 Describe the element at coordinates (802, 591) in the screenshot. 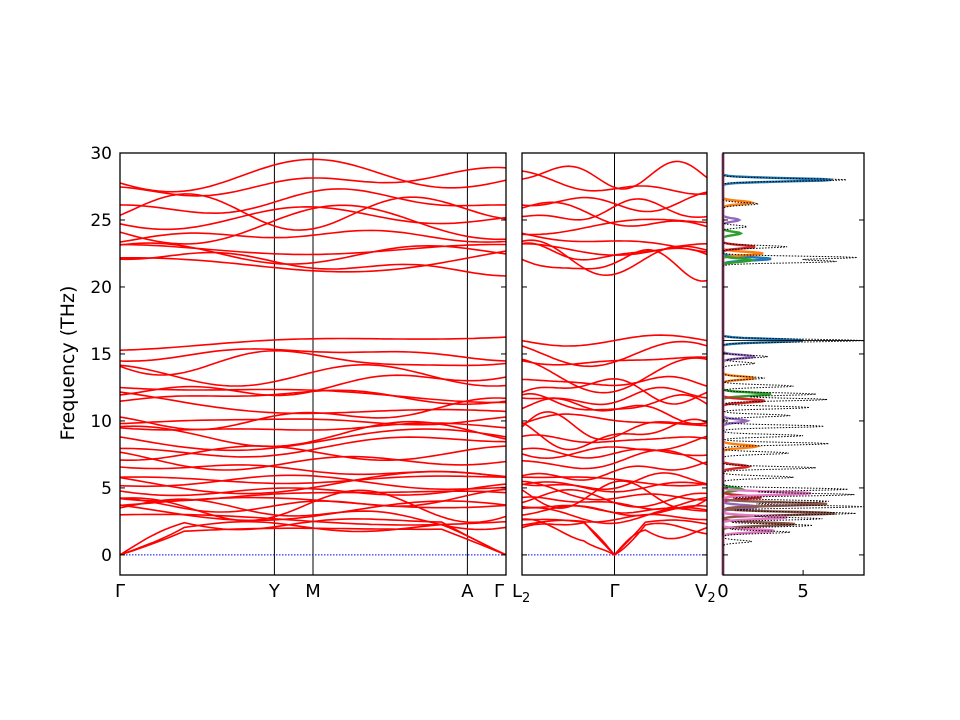

I see `dos-x-tick-label: 5` at that location.